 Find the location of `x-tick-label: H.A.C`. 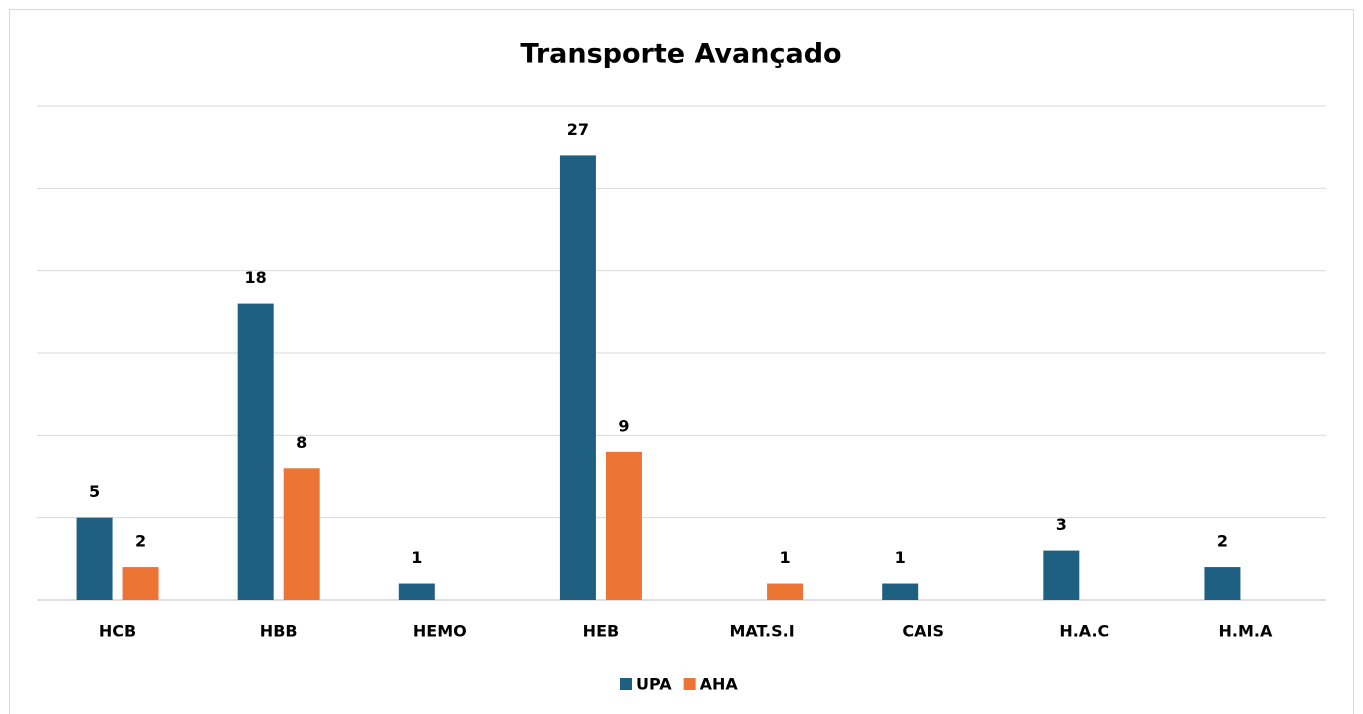

x-tick-label: H.A.C is located at coordinates (1084, 631).